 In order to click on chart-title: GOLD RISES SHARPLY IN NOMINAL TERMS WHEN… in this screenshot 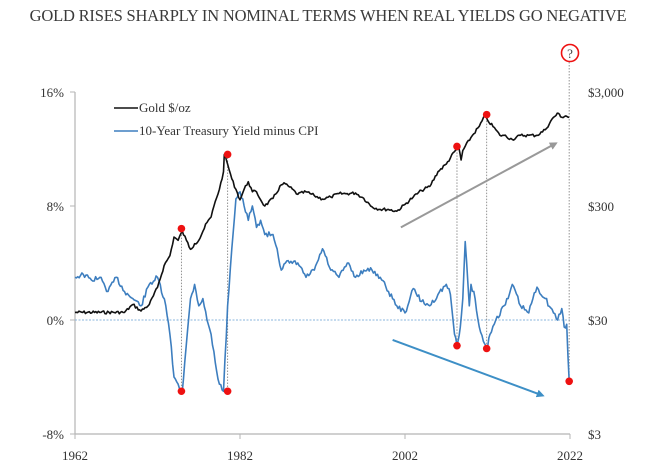, I will do `click(328, 15)`.